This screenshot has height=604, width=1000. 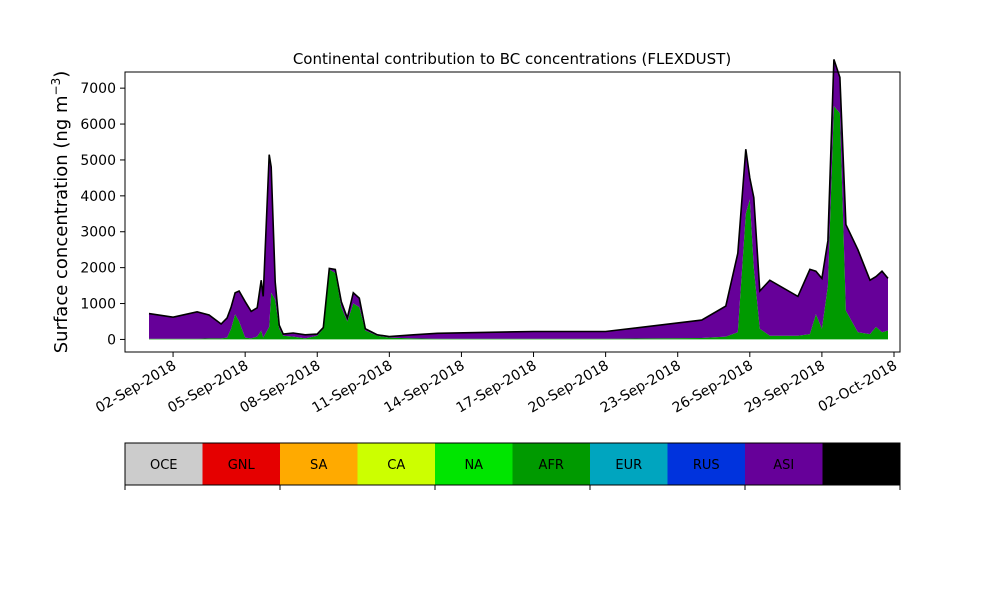 What do you see at coordinates (98, 197) in the screenshot?
I see `y-tick-label: 4000` at bounding box center [98, 197].